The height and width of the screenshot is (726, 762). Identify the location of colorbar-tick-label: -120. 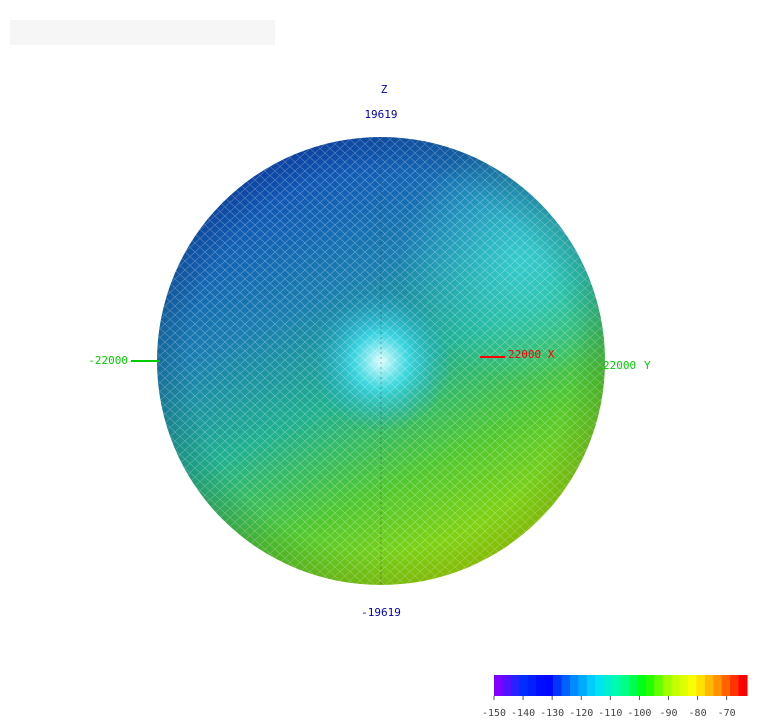
(581, 713).